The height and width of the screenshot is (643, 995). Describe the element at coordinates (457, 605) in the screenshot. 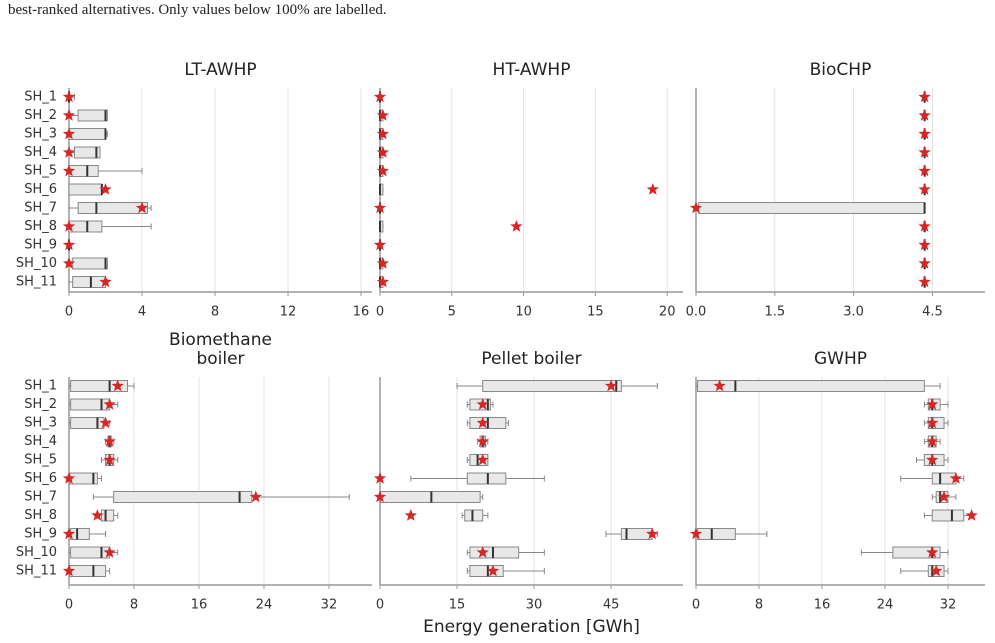

I see `x-tick-label: 15` at that location.